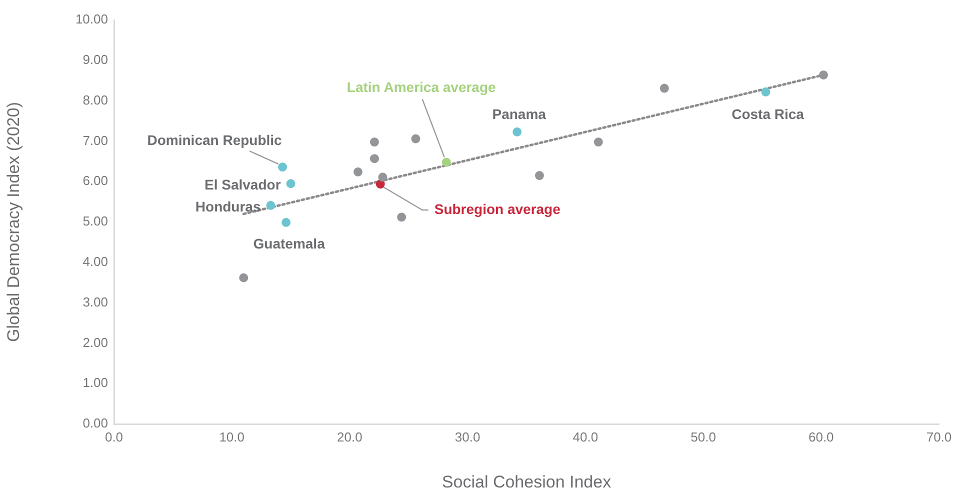 This screenshot has height=497, width=965. Describe the element at coordinates (421, 87) in the screenshot. I see `text: Latin America average` at that location.